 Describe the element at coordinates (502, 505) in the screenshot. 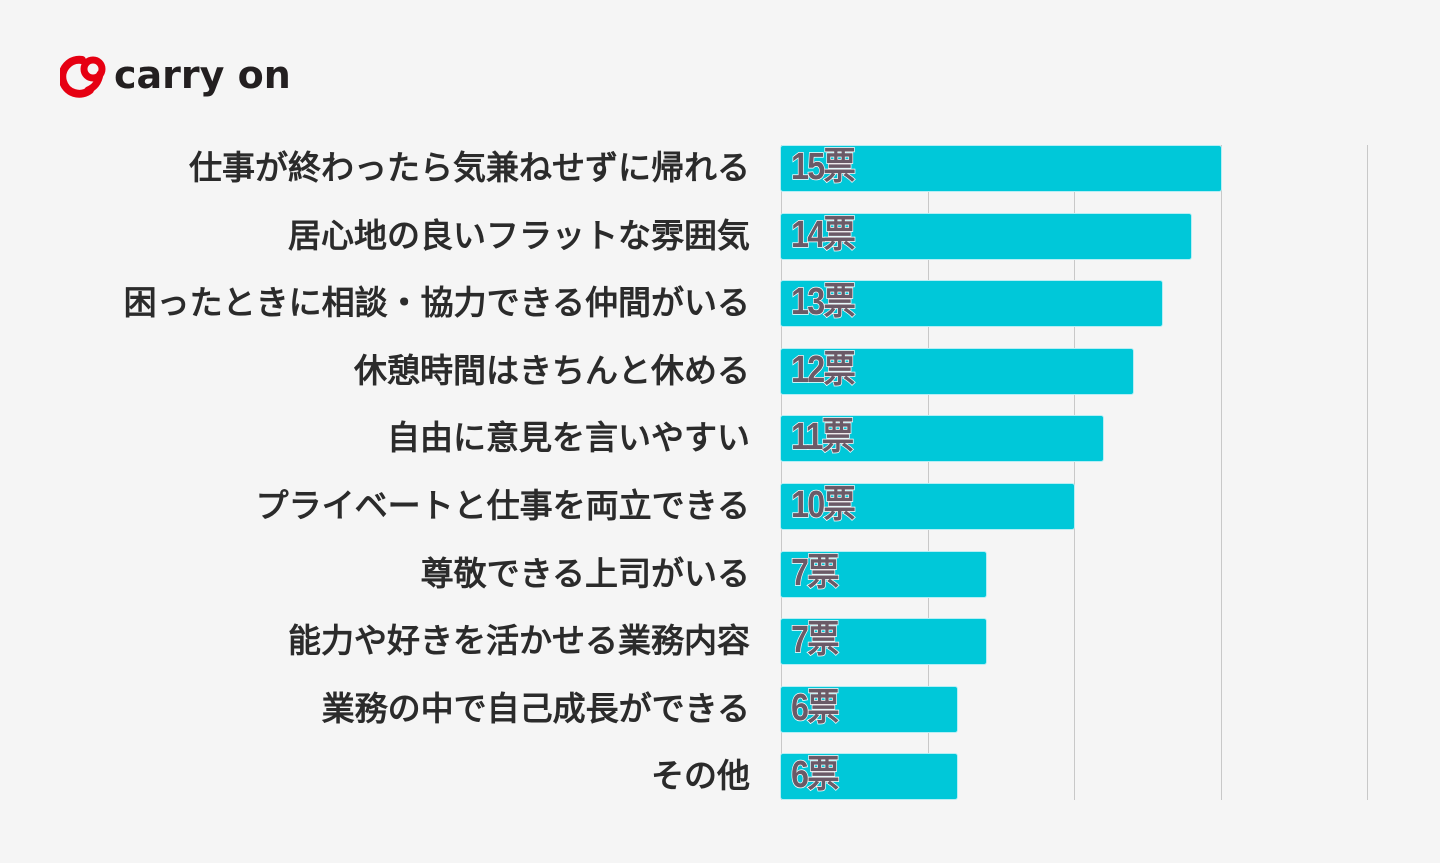

I see `category-label: プライベートと仕事を両立できる` at that location.